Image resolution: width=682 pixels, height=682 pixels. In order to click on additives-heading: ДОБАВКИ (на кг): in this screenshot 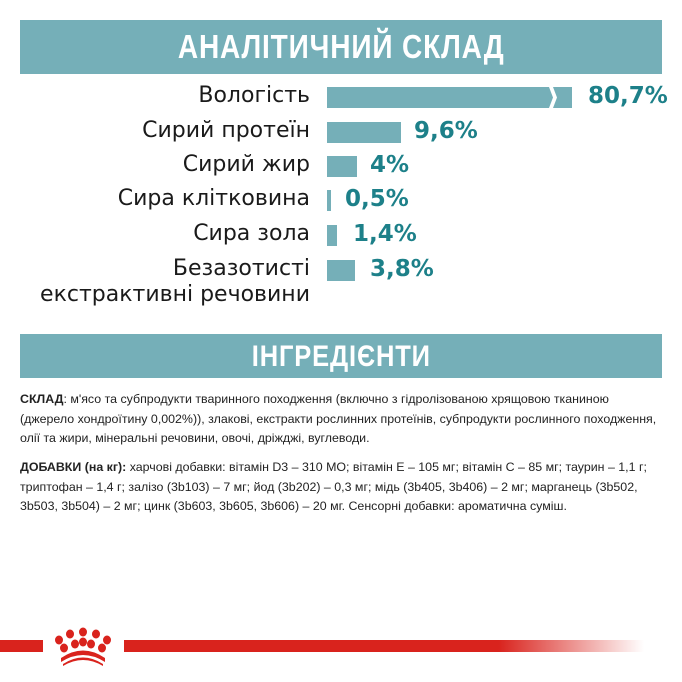, I will do `click(73, 467)`.